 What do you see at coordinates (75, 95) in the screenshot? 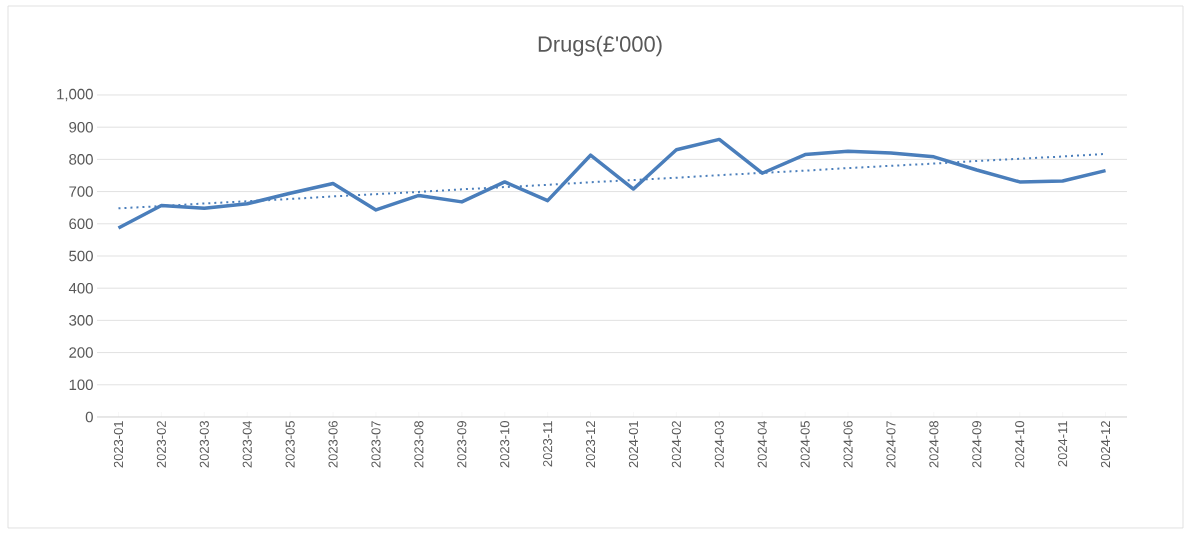
I see `y-tick-label: 1,000` at bounding box center [75, 95].